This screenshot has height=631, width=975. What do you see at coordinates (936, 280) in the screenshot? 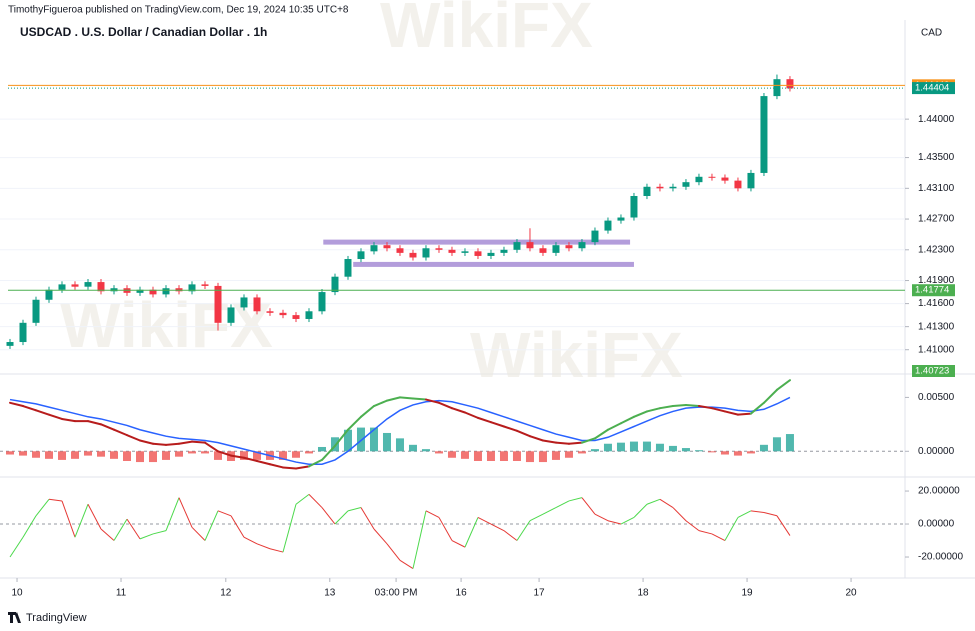
I see `y-tick-label: 1.41900` at bounding box center [936, 280].